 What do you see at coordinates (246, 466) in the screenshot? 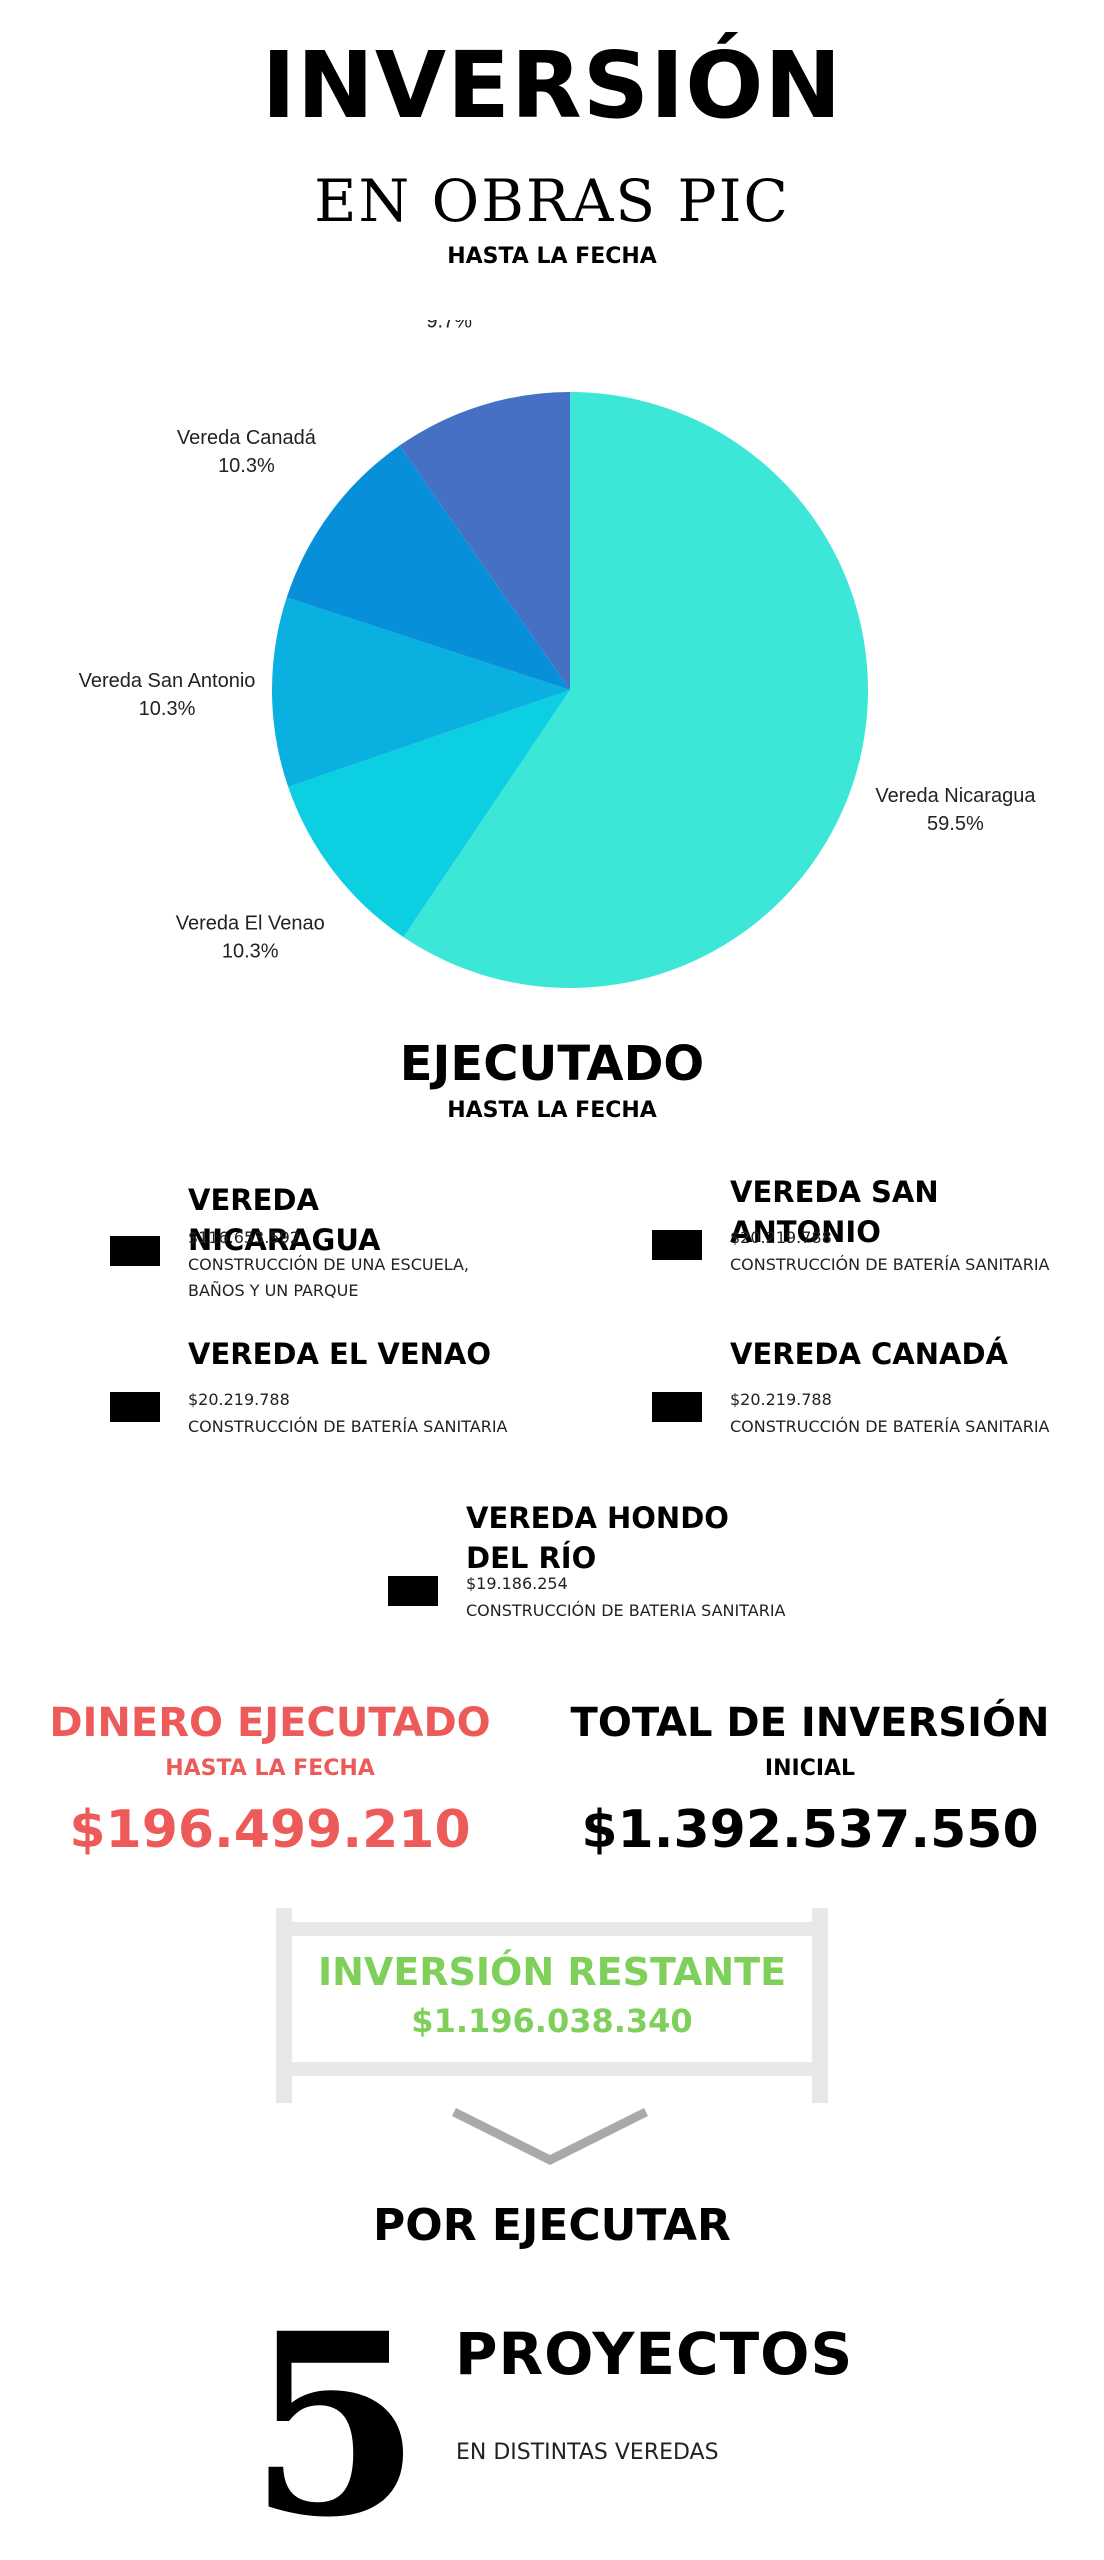
I see `pie-value-label-3: 10.3%` at bounding box center [246, 466].